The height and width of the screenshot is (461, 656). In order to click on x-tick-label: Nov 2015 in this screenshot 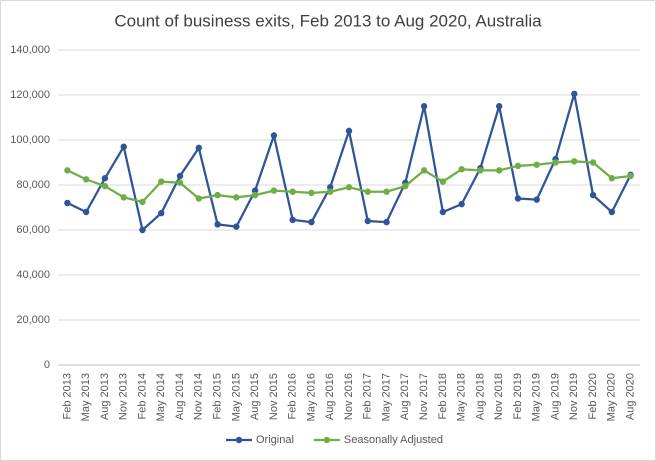, I will do `click(274, 396)`.